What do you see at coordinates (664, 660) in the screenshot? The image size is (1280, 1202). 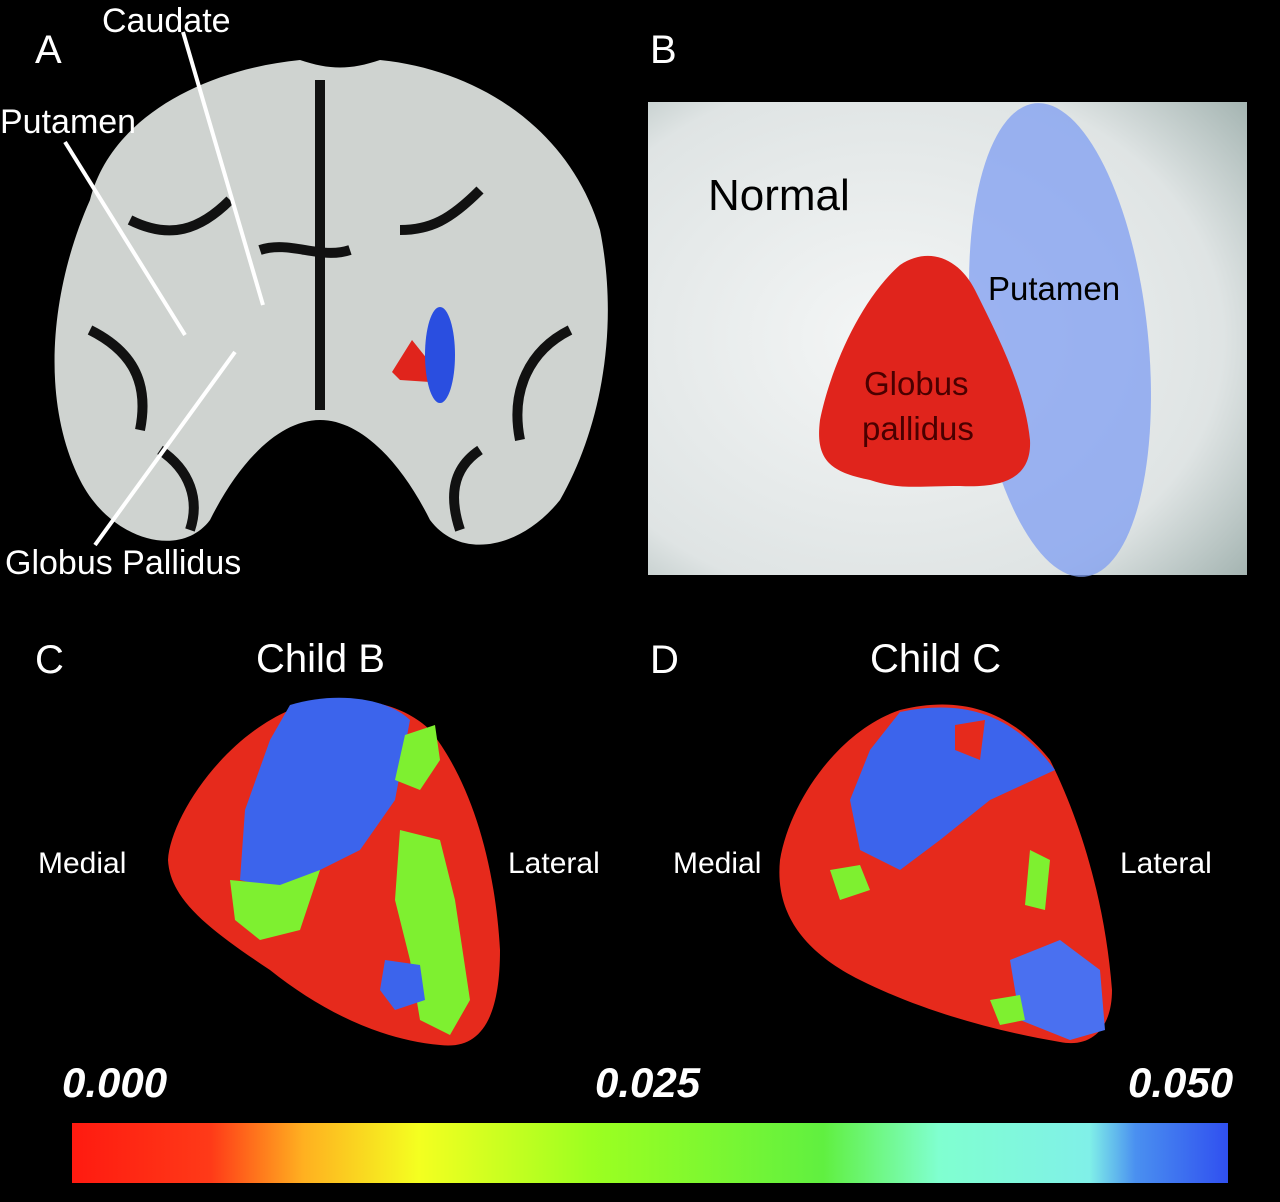 I see `panel-label: D` at bounding box center [664, 660].